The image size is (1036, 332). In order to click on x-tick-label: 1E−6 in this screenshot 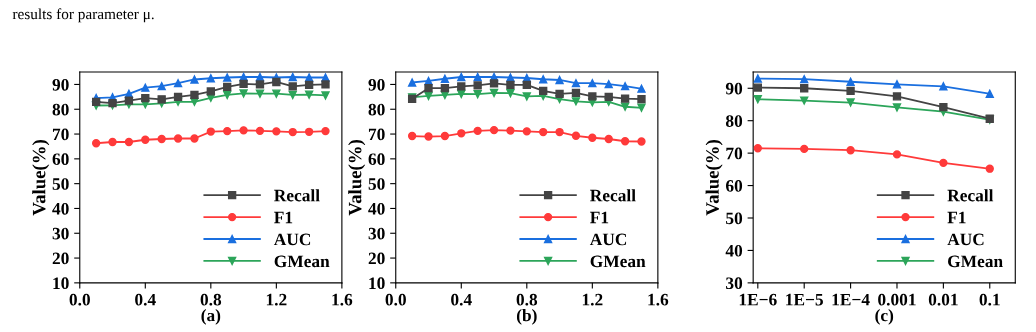, I will do `click(758, 299)`.